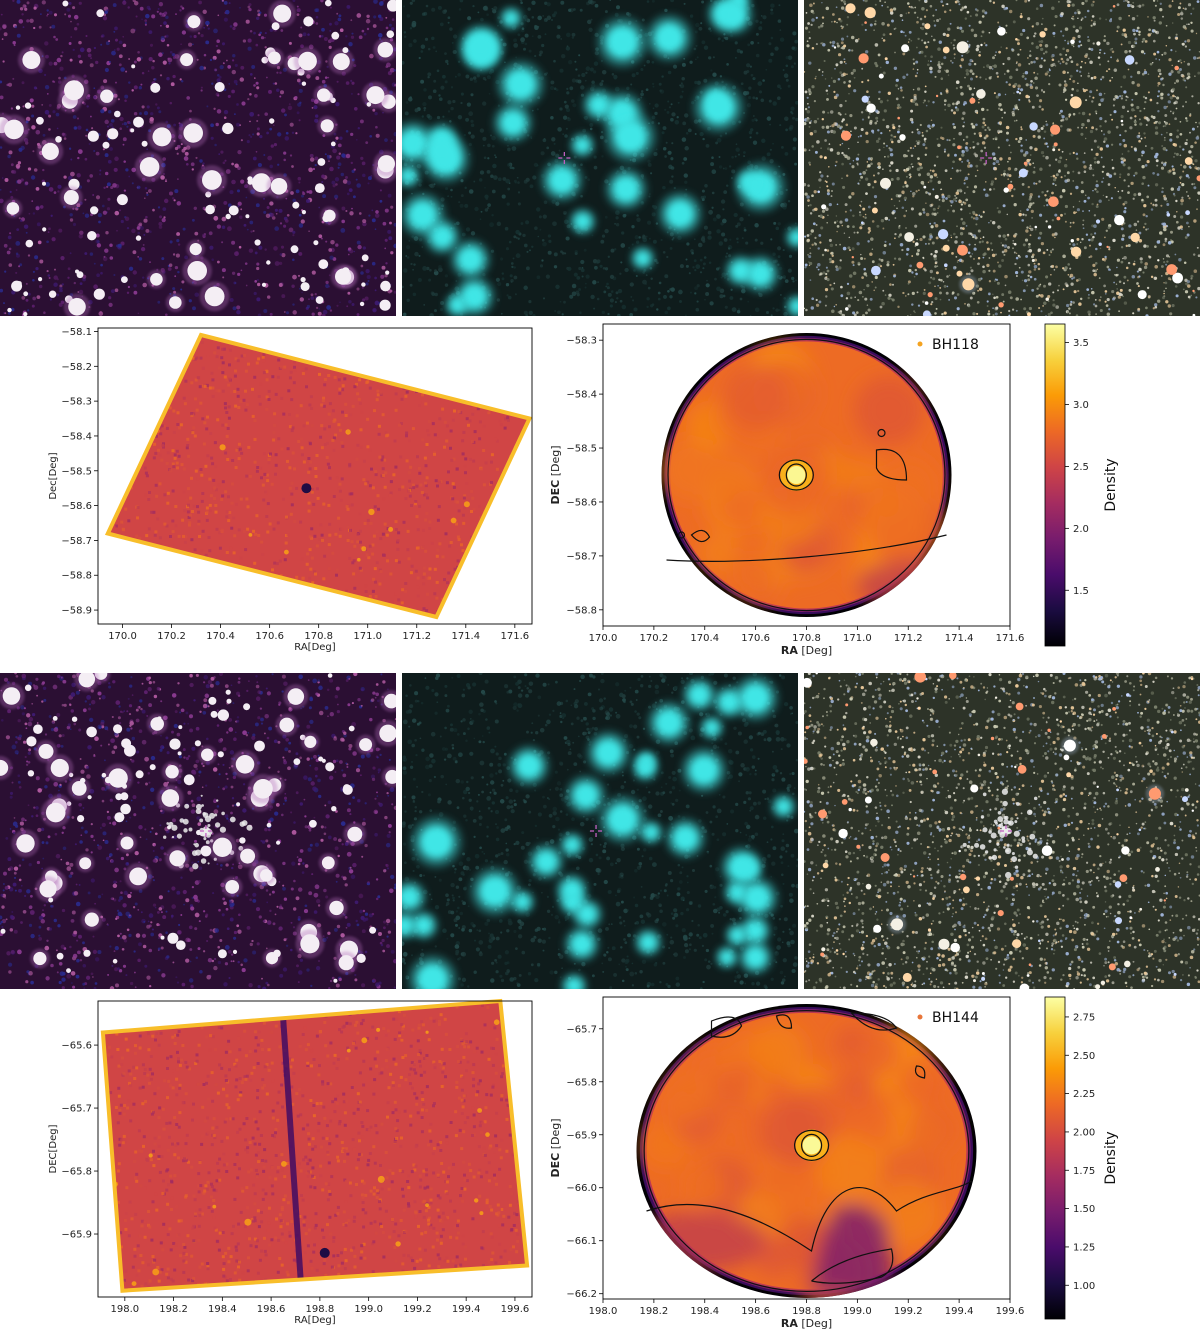 This screenshot has width=1200, height=1342. I want to click on density-contours, so click(807, 1151).